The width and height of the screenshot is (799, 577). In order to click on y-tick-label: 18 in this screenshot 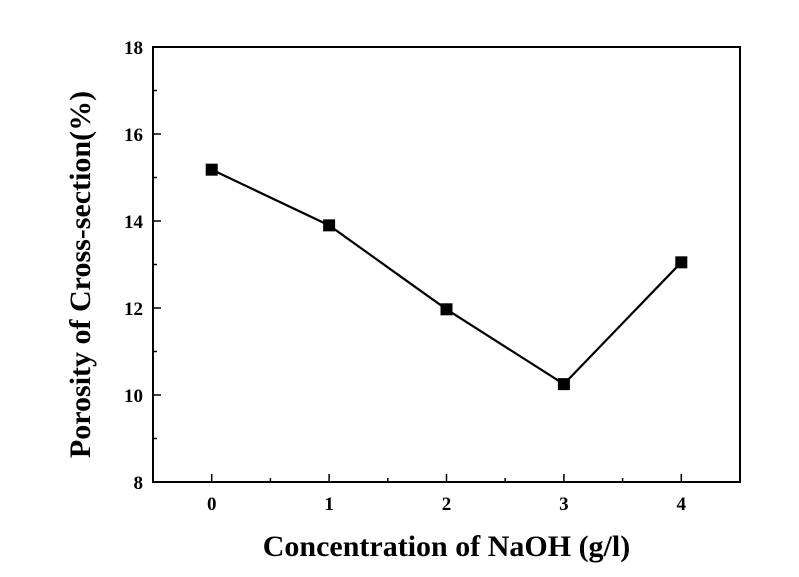, I will do `click(133, 48)`.